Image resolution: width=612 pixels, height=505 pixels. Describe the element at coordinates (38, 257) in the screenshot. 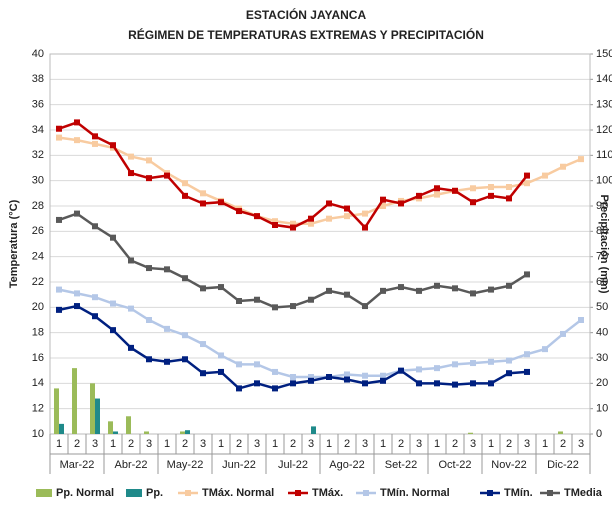

I see `y-tick-label: 24` at that location.